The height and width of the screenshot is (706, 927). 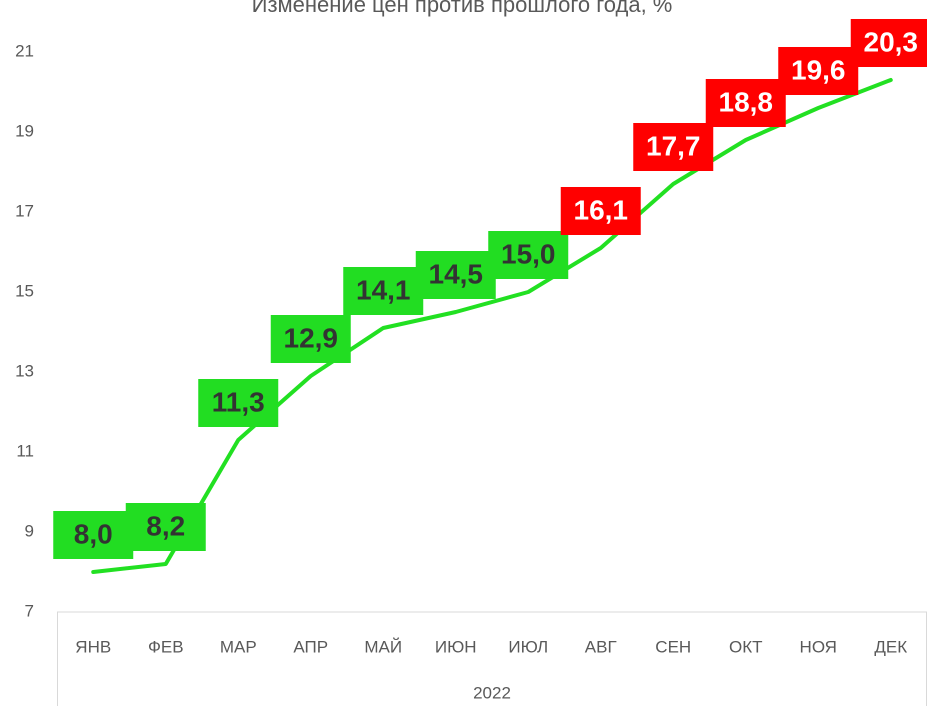 I want to click on data-label: 8,2, so click(x=165, y=525).